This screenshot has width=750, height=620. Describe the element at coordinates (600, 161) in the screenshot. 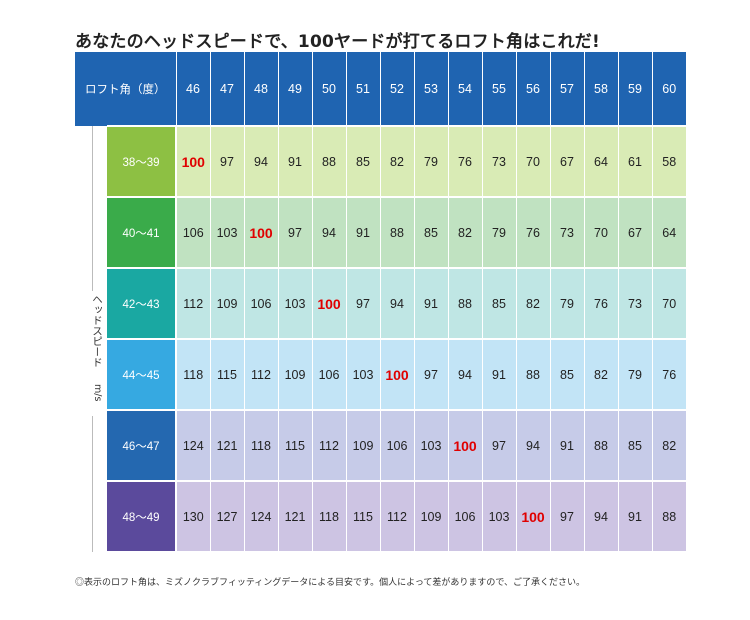

I see `distance-cell: 64` at that location.